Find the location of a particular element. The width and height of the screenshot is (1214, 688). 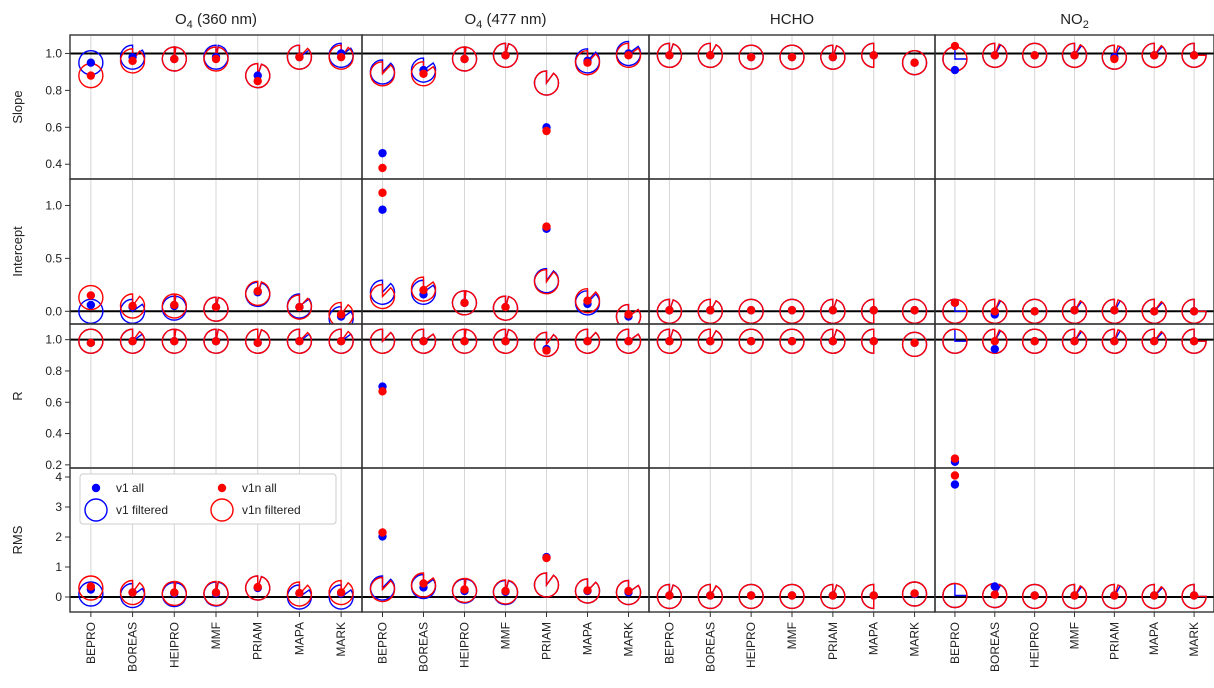

y-tick-label: 1.0 is located at coordinates (53, 340).